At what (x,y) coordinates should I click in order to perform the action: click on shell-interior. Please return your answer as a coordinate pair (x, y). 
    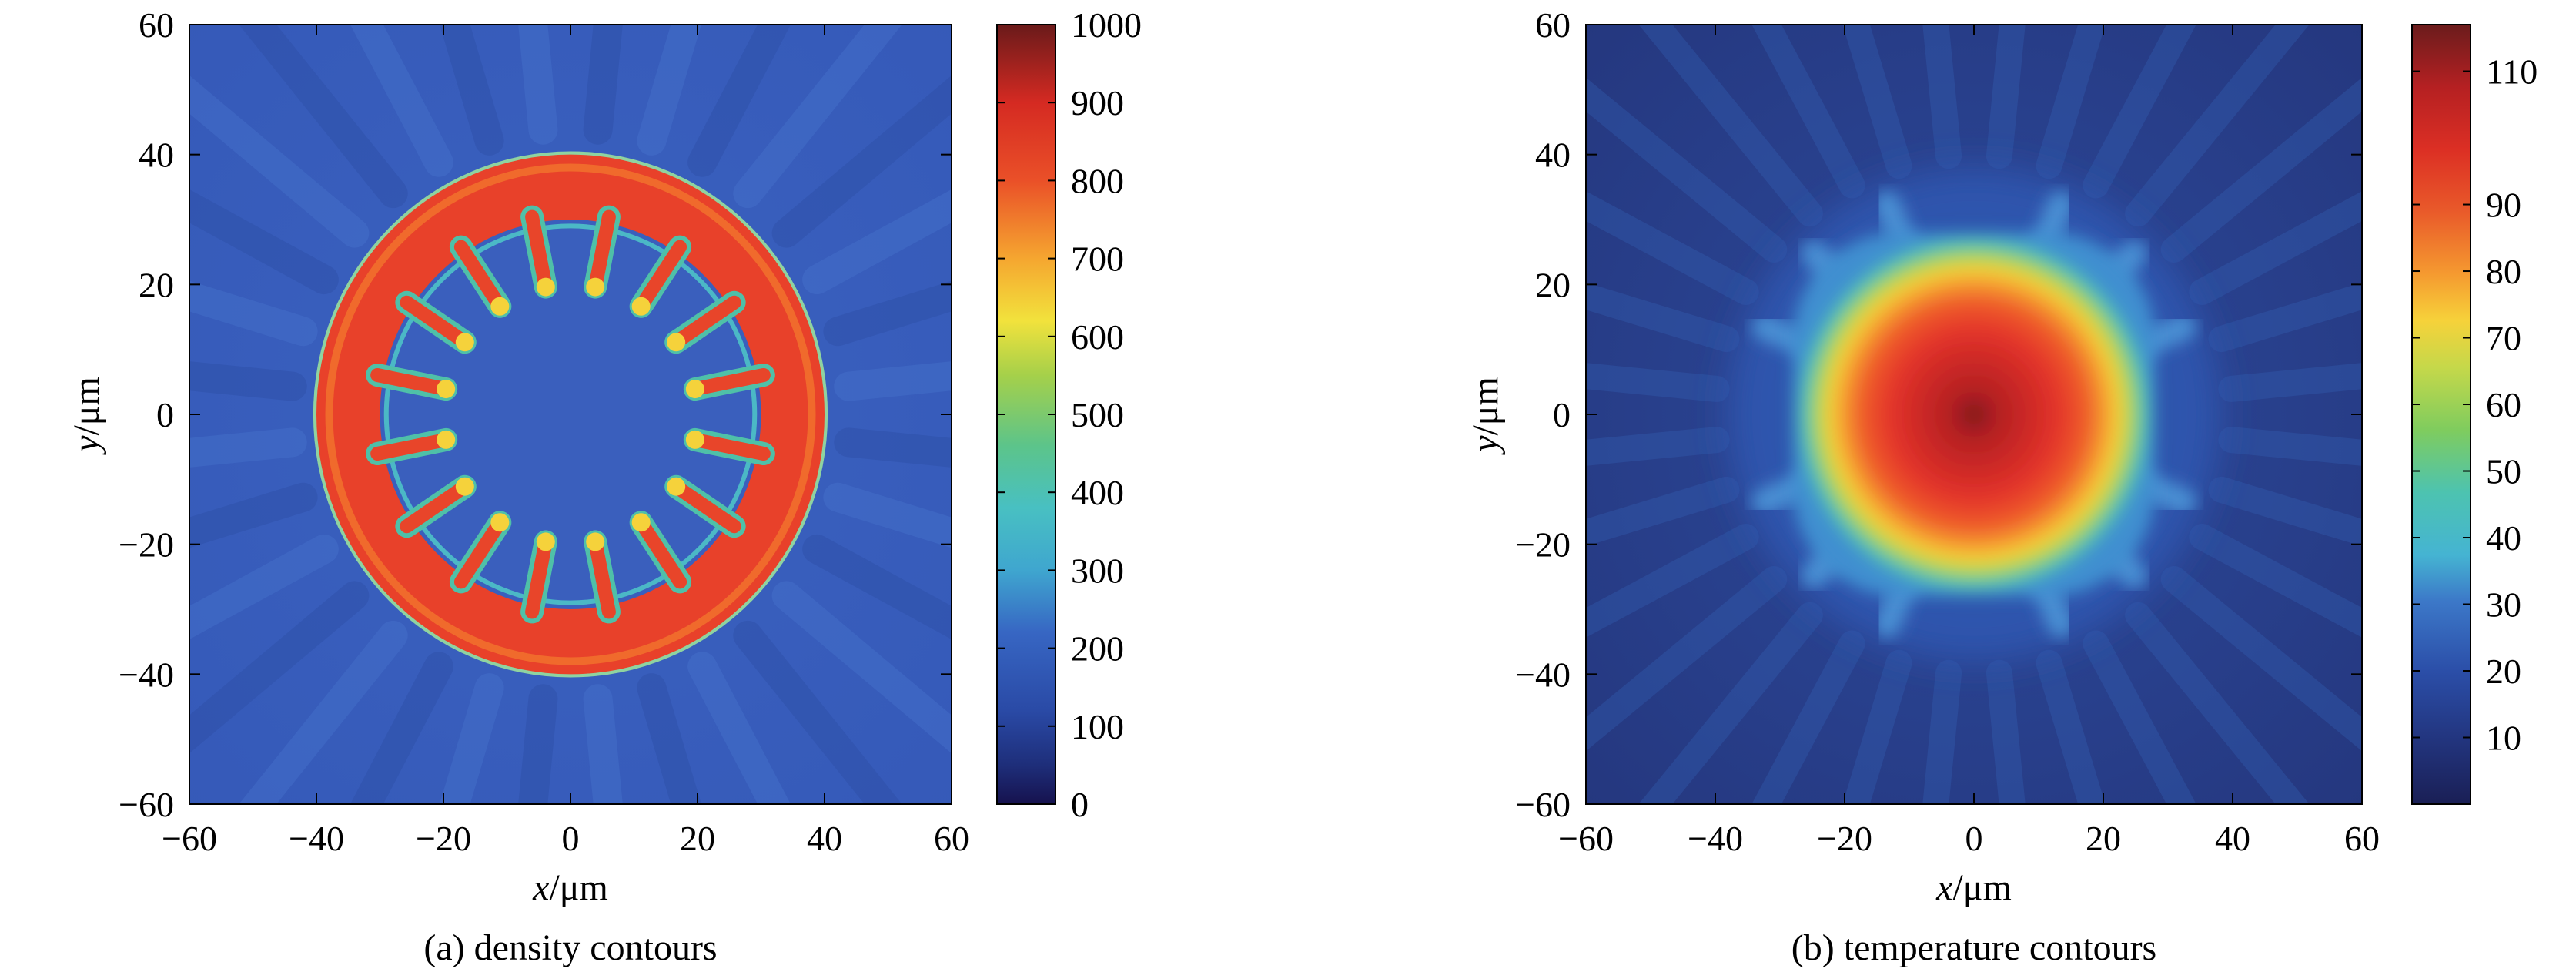
    Looking at the image, I should click on (570, 414).